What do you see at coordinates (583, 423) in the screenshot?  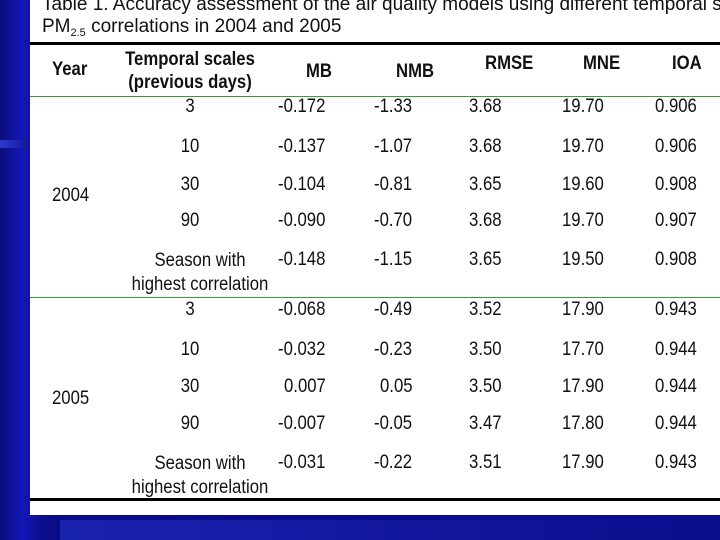 I see `cell-mne: 17.80` at bounding box center [583, 423].